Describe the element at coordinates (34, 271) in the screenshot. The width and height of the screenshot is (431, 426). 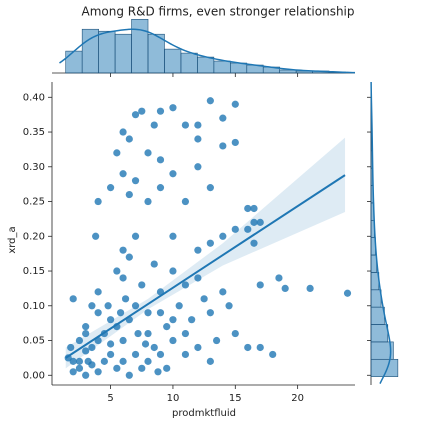
I see `y-tick-label: 0.15` at that location.